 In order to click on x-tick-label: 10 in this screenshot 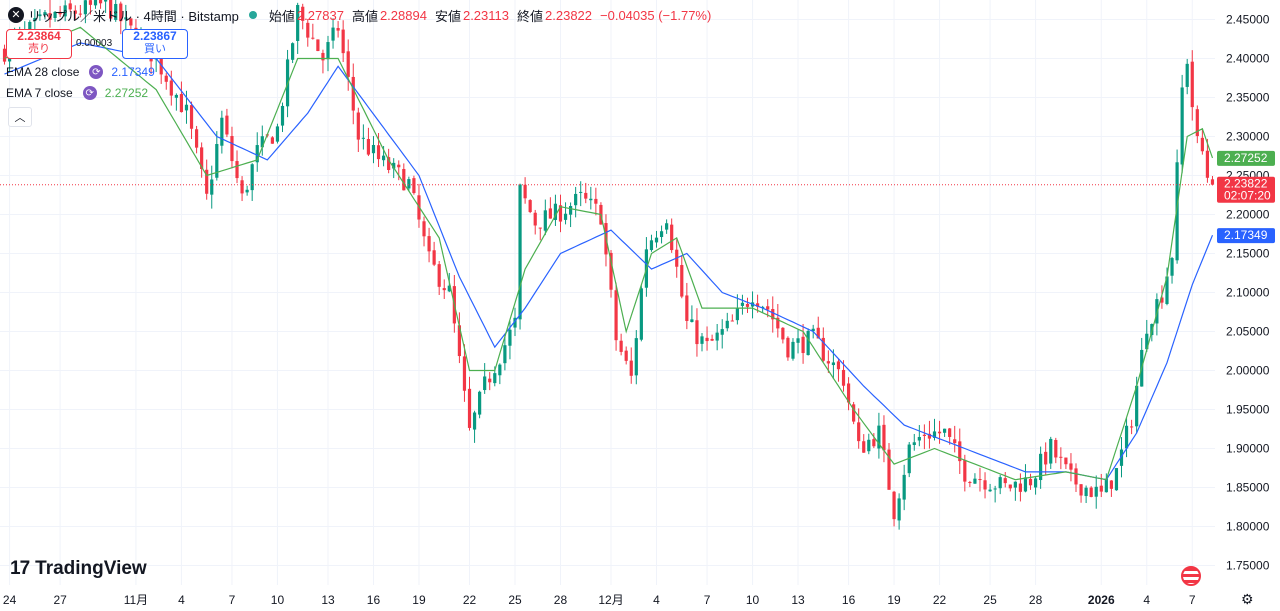, I will do `click(753, 600)`.